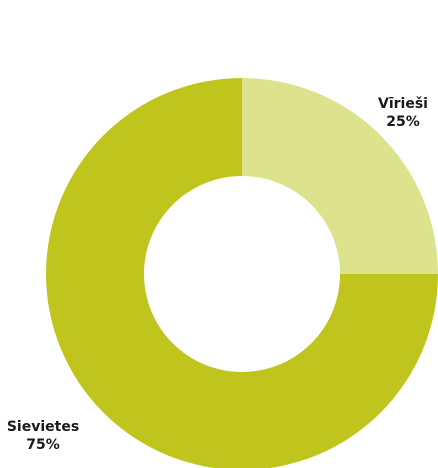 This screenshot has width=438, height=468. Describe the element at coordinates (43, 436) in the screenshot. I see `slice-label-sievietes: Sievietes 75%` at that location.